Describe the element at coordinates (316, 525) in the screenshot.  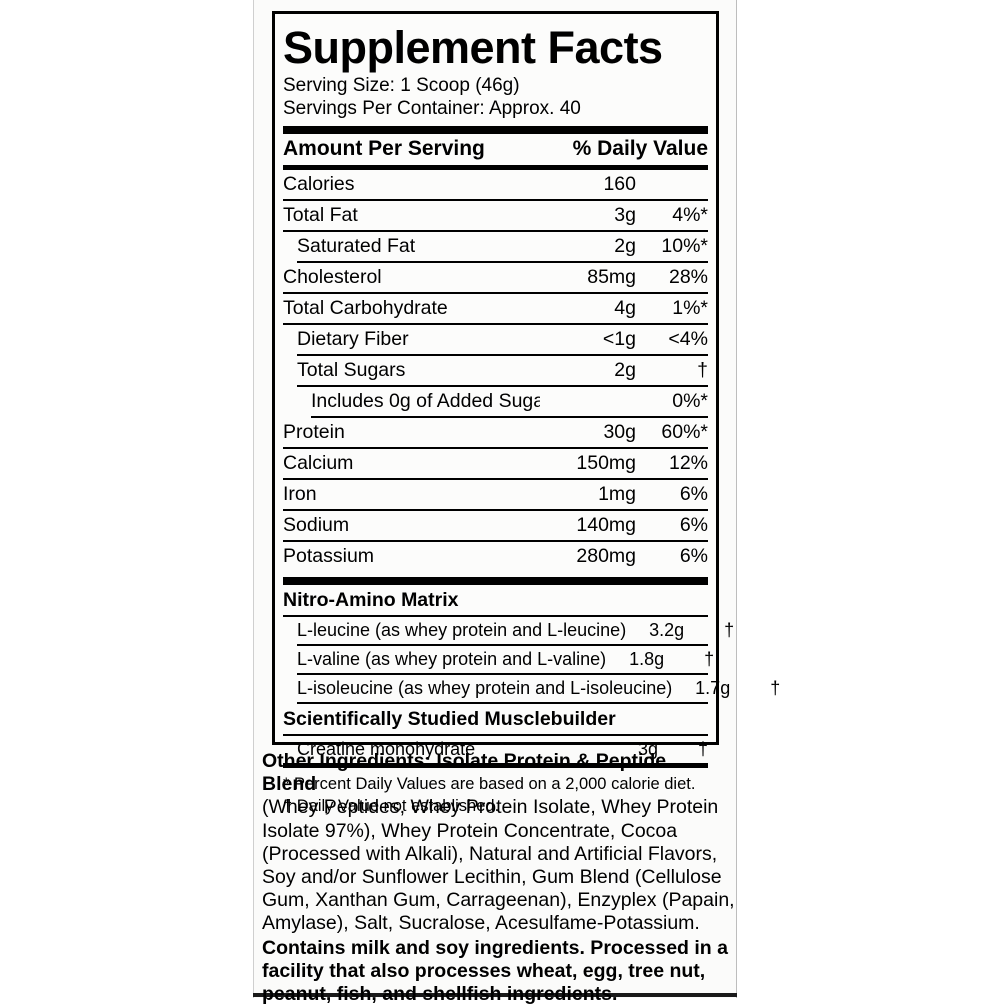
I see `nutrient-name: Sodium` at that location.